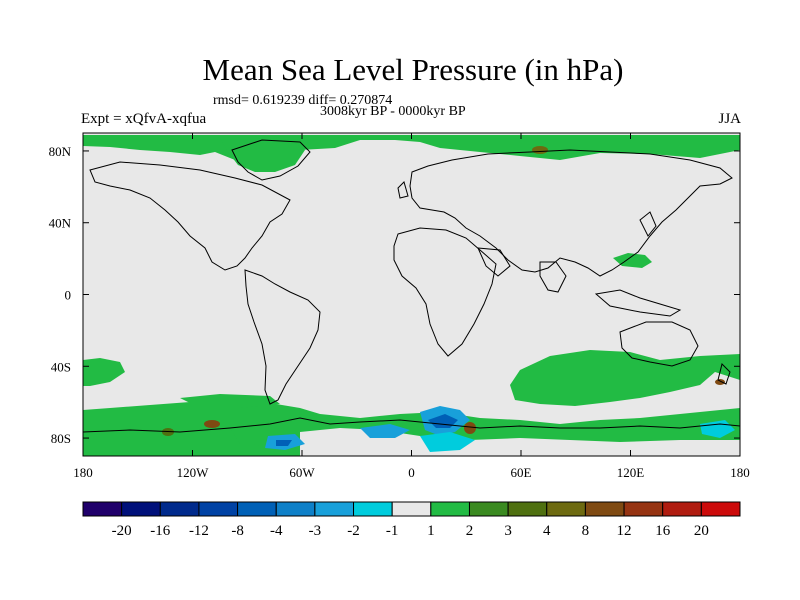  I want to click on colorbar: -20 -16 -12 -8 -4 -3 -2 -1 1 2 3 4 8 12 16 20, so click(411, 520).